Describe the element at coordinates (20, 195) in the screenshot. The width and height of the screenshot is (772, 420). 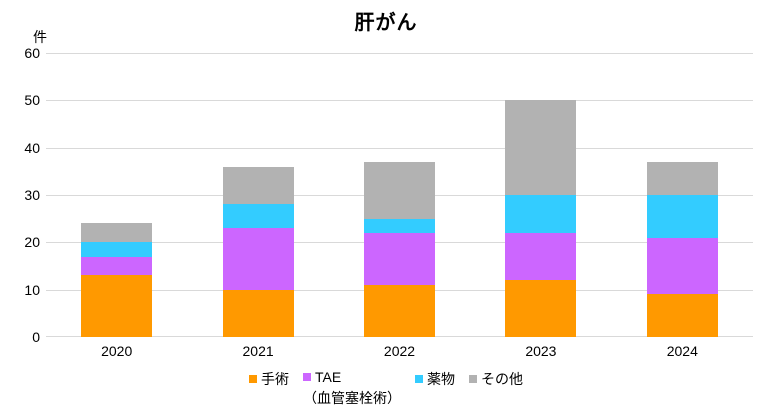
I see `y-axis: 0 10 20 30 40 50 60` at that location.